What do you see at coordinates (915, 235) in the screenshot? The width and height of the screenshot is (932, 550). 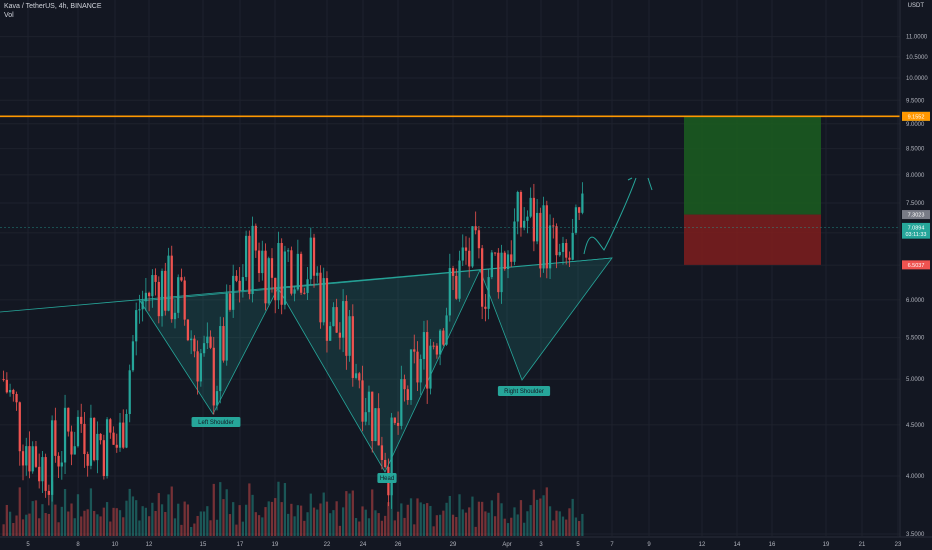 I see `price-tag-text: 03:11:33` at bounding box center [915, 235].